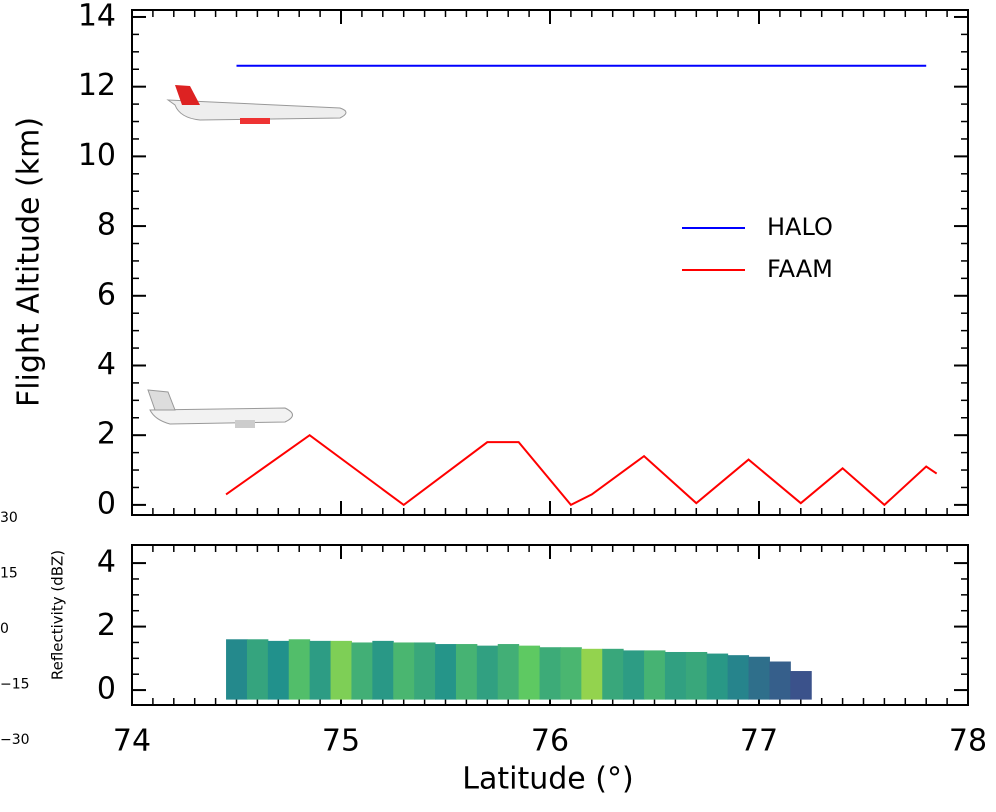 This screenshot has width=996, height=812. I want to click on legend-label: HALO, so click(800, 227).